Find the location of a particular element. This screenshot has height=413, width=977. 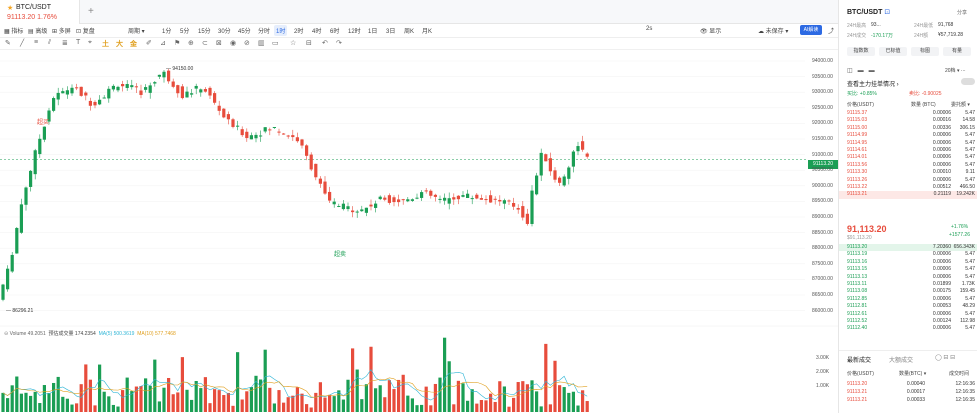

ask-row: 91113.22 0.00512 466.50 is located at coordinates (908, 187).